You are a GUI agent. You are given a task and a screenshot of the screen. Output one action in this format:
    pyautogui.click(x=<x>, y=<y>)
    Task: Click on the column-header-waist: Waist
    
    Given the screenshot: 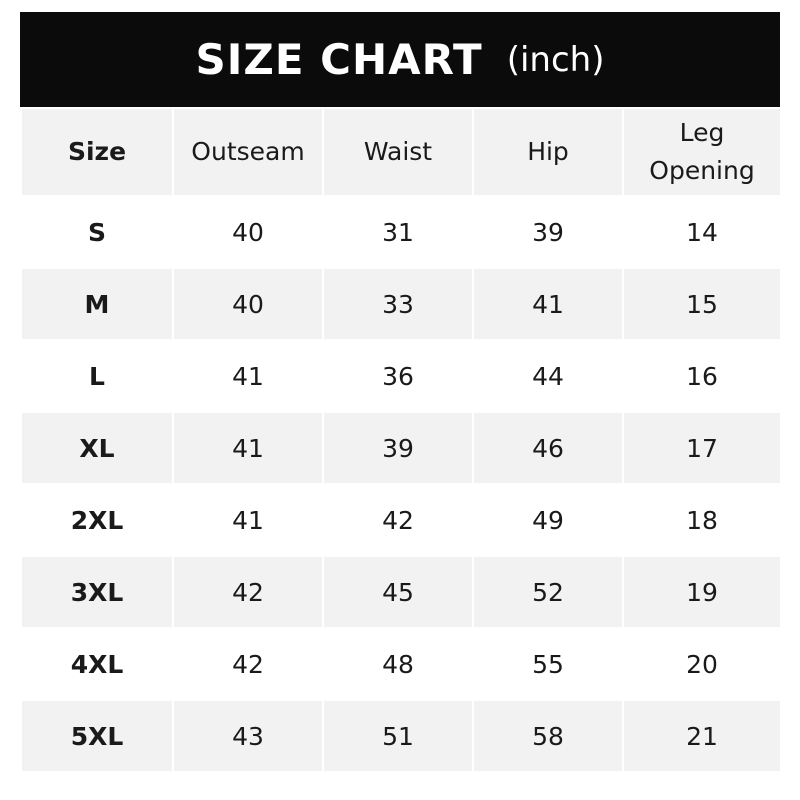 What is the action you would take?
    pyautogui.click(x=398, y=152)
    